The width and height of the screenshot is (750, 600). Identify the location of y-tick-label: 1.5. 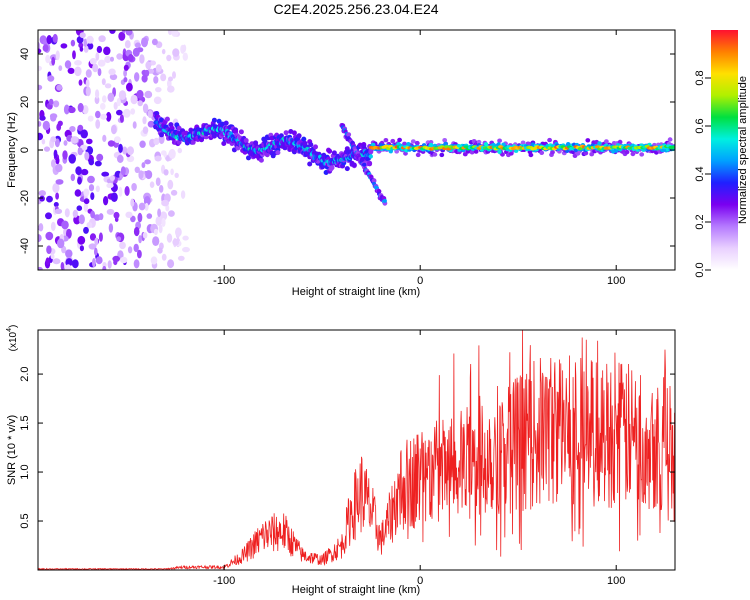
(25, 422).